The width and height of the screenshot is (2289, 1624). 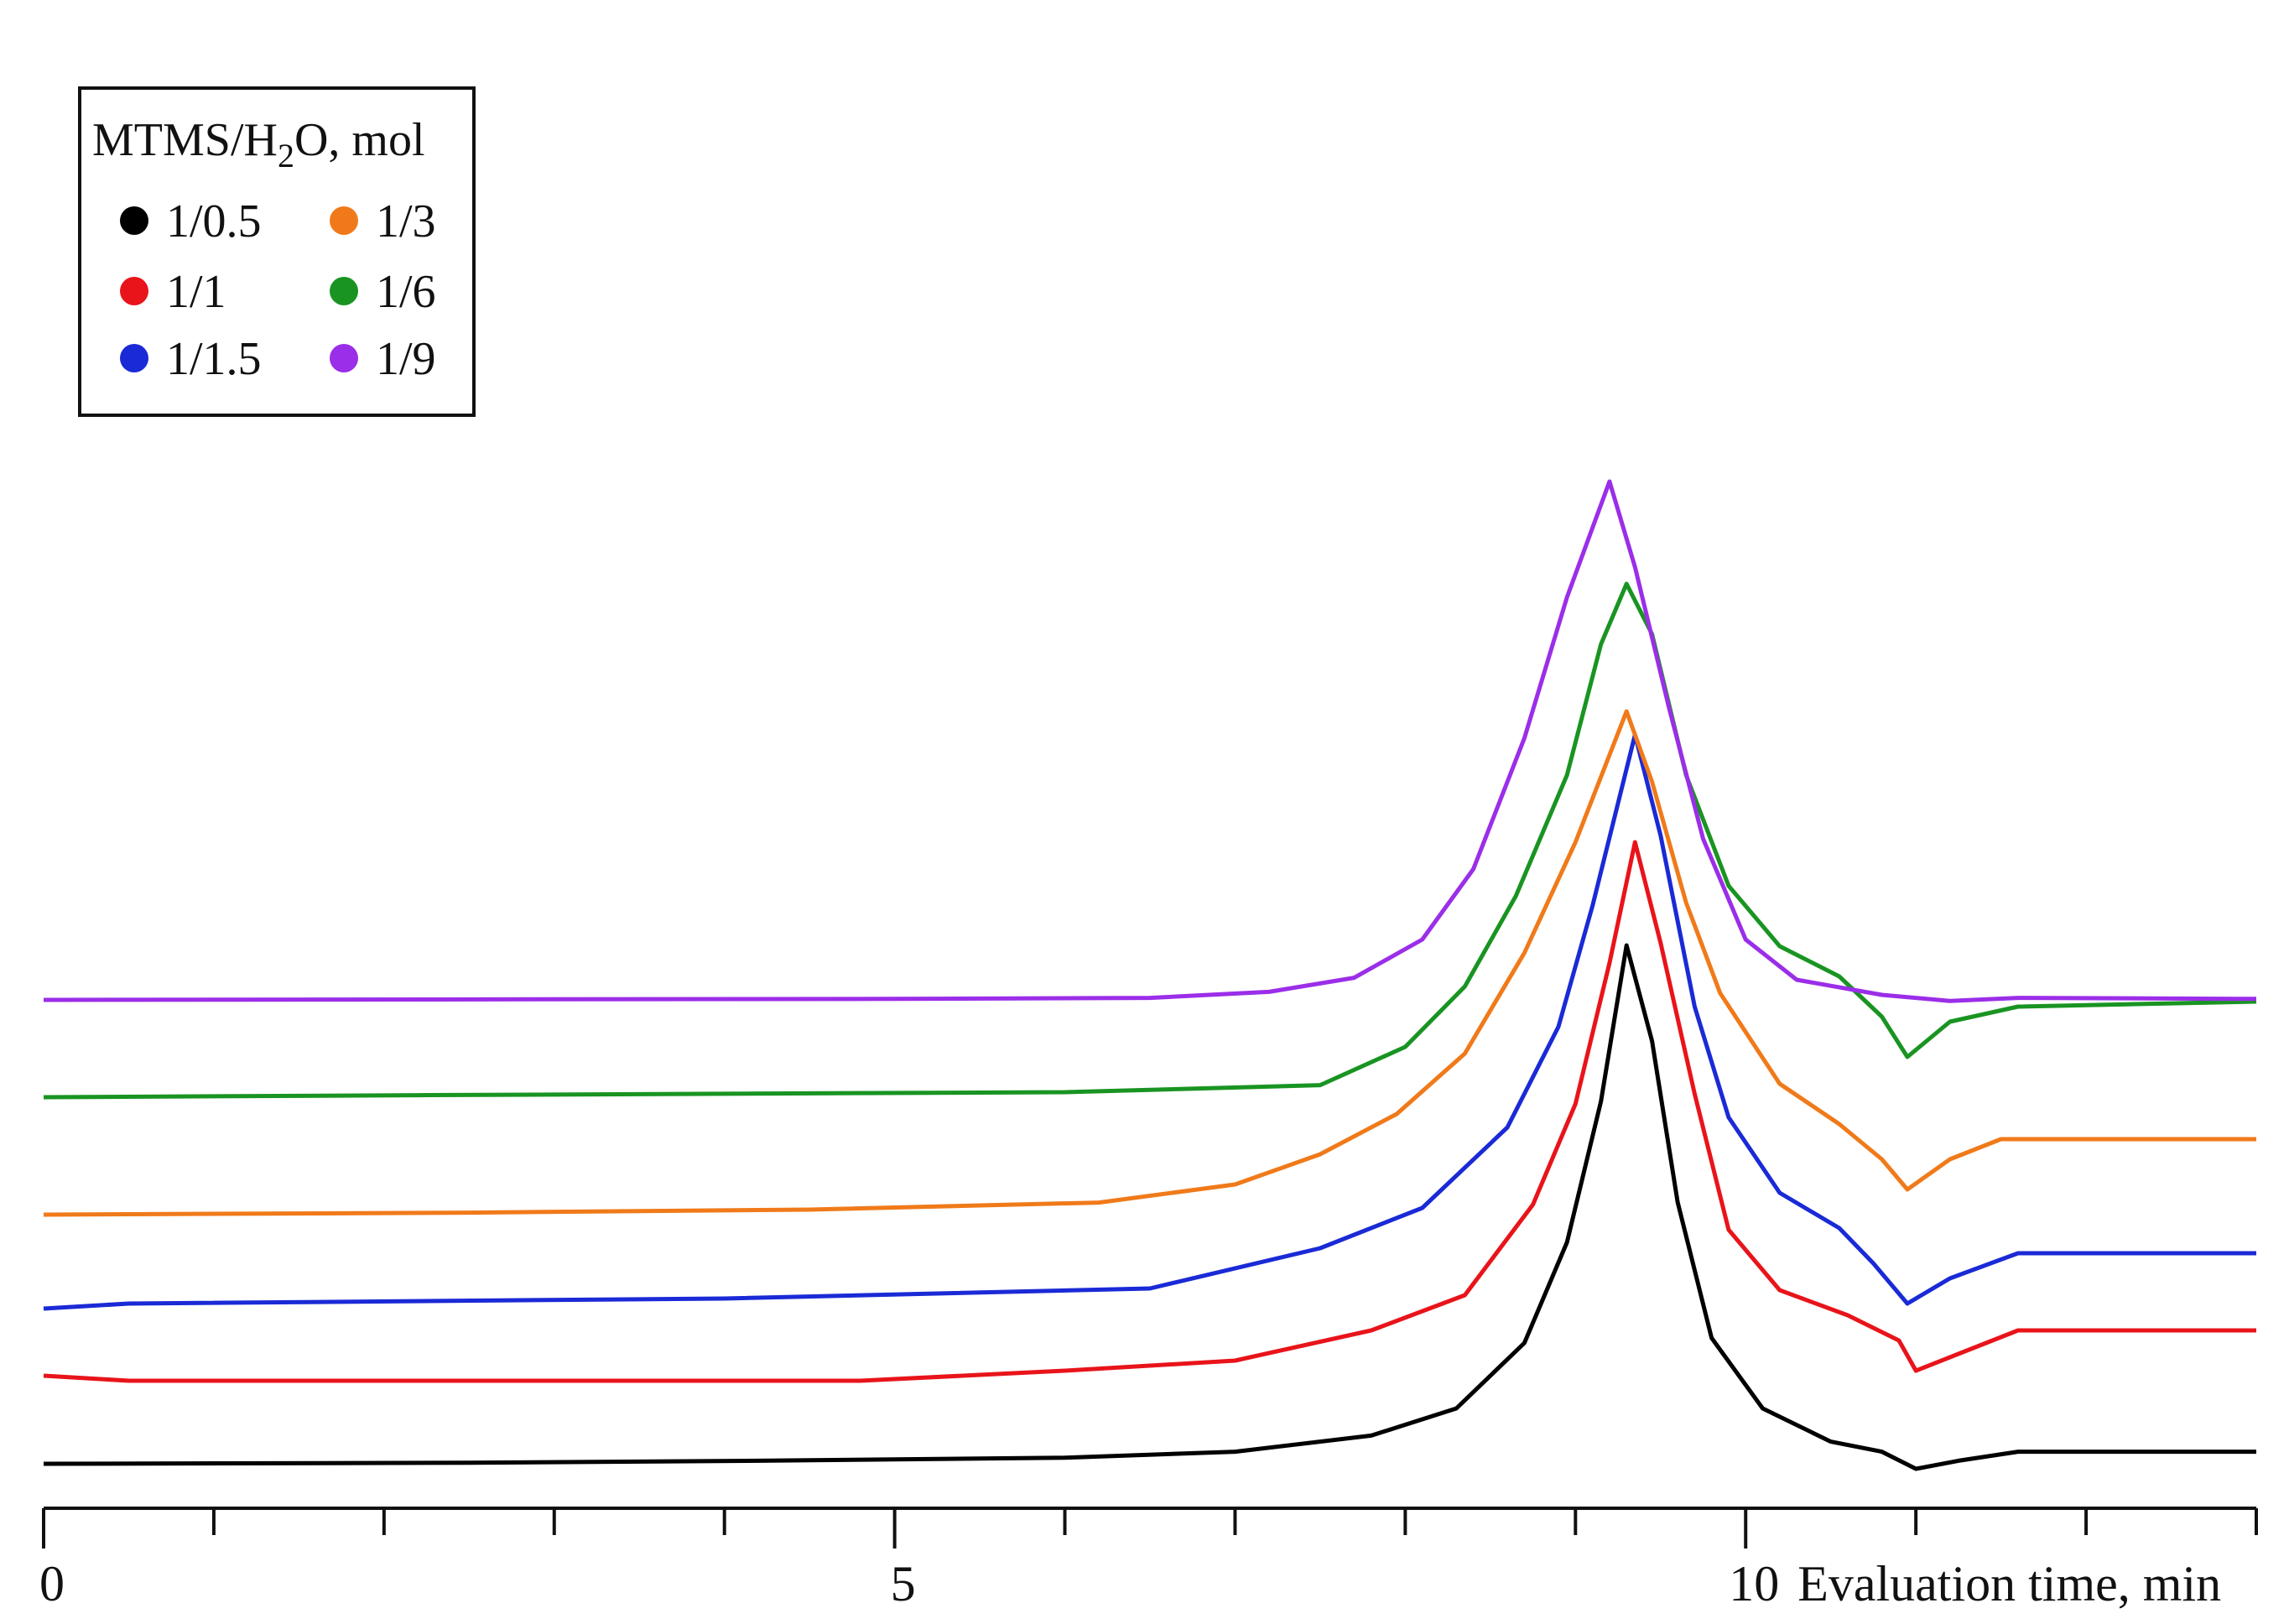 What do you see at coordinates (52, 1584) in the screenshot?
I see `x-tick-label: 0` at bounding box center [52, 1584].